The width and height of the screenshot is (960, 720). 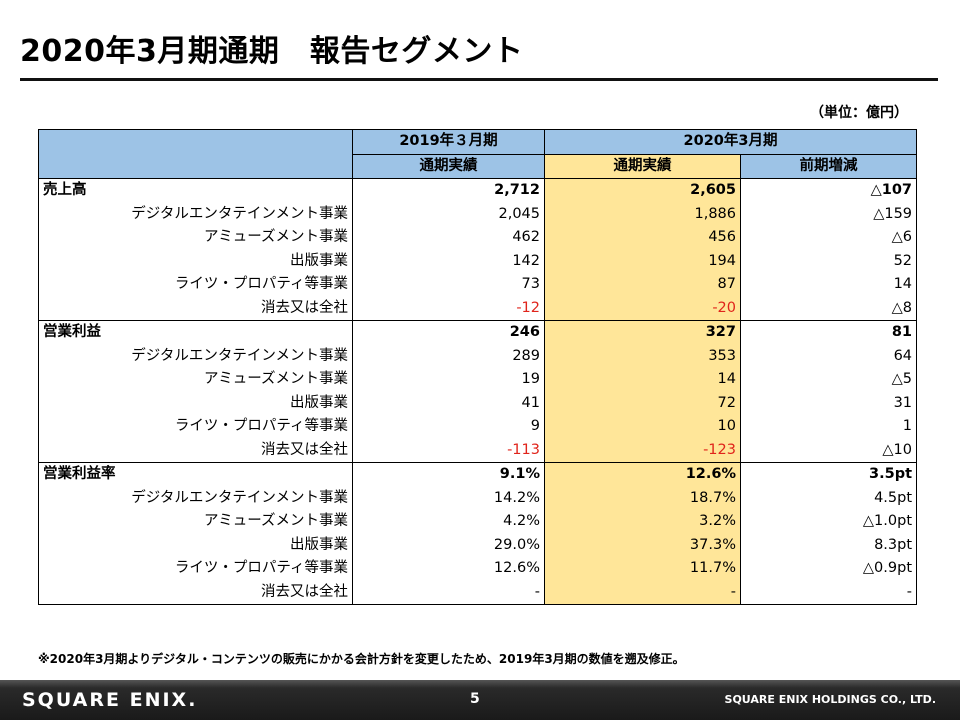 I want to click on section-row-operating-income: 営業利益 246 327 81, so click(x=478, y=332).